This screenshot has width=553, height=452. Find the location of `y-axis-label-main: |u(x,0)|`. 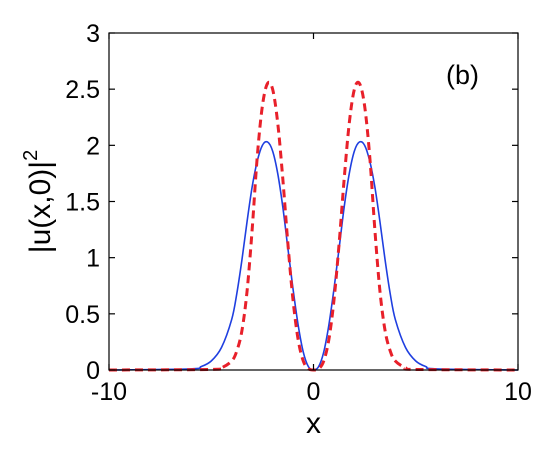

y-axis-label-main: |u(x,0)| is located at coordinates (40, 207).